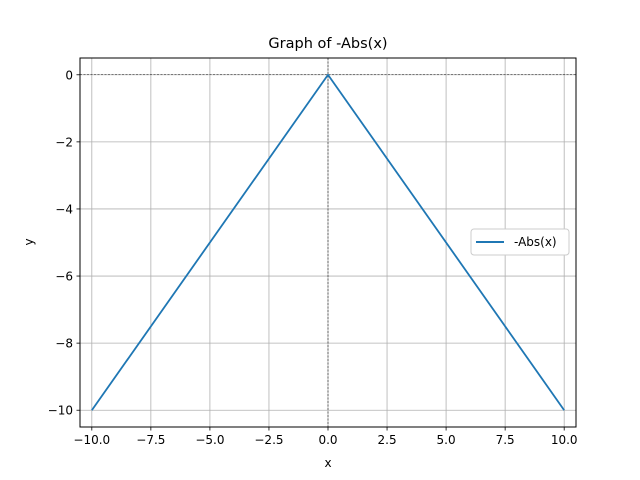  What do you see at coordinates (209, 440) in the screenshot?
I see `x-tick-label: −5.0` at bounding box center [209, 440].